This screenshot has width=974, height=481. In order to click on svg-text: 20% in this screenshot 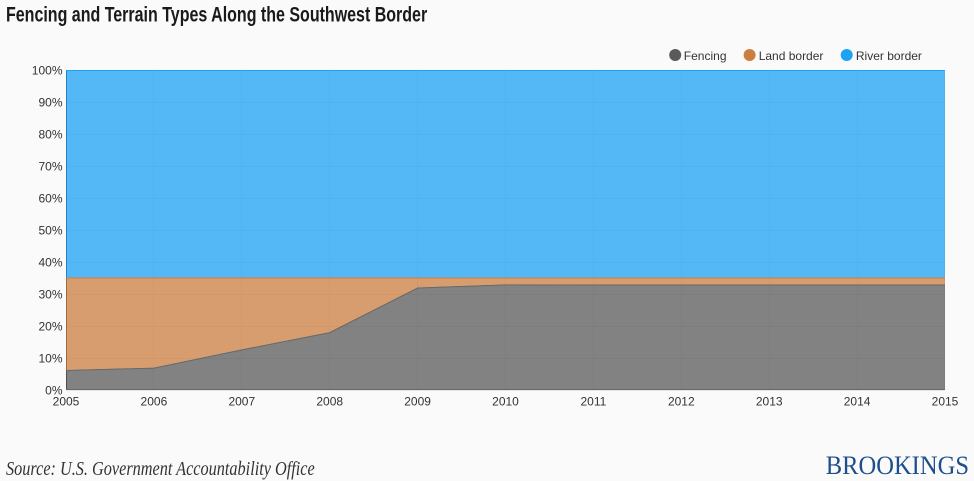, I will do `click(50, 326)`.